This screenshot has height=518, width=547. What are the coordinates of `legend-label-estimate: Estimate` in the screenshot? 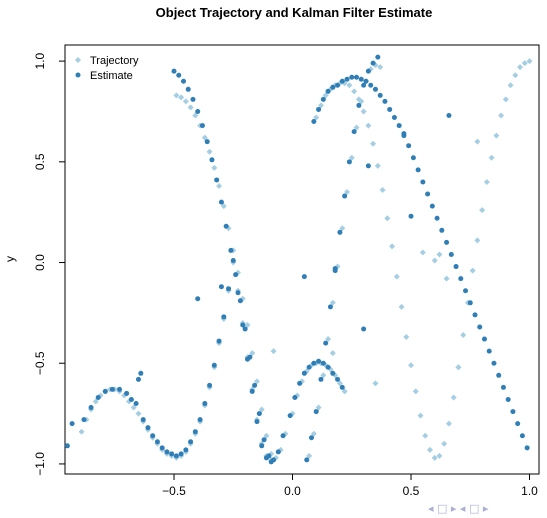 It's located at (111, 76).